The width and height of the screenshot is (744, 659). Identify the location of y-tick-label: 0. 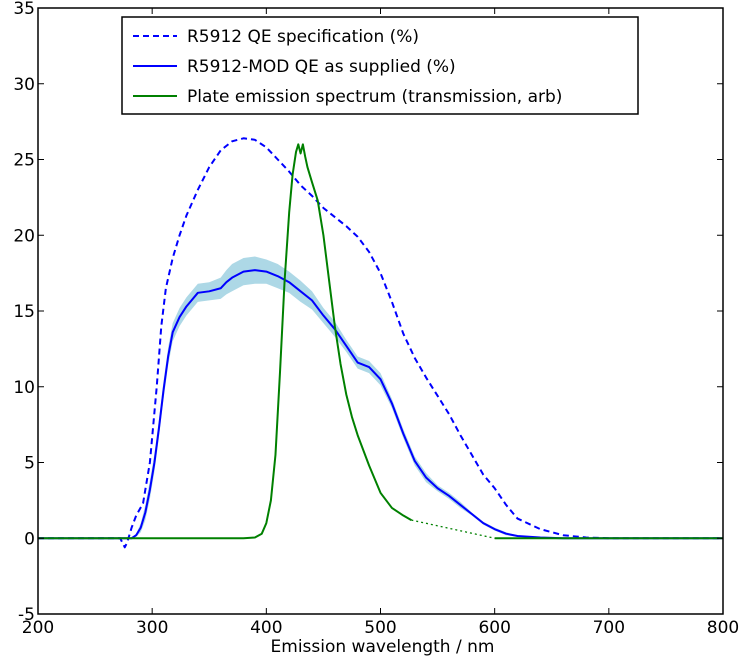
(29, 539).